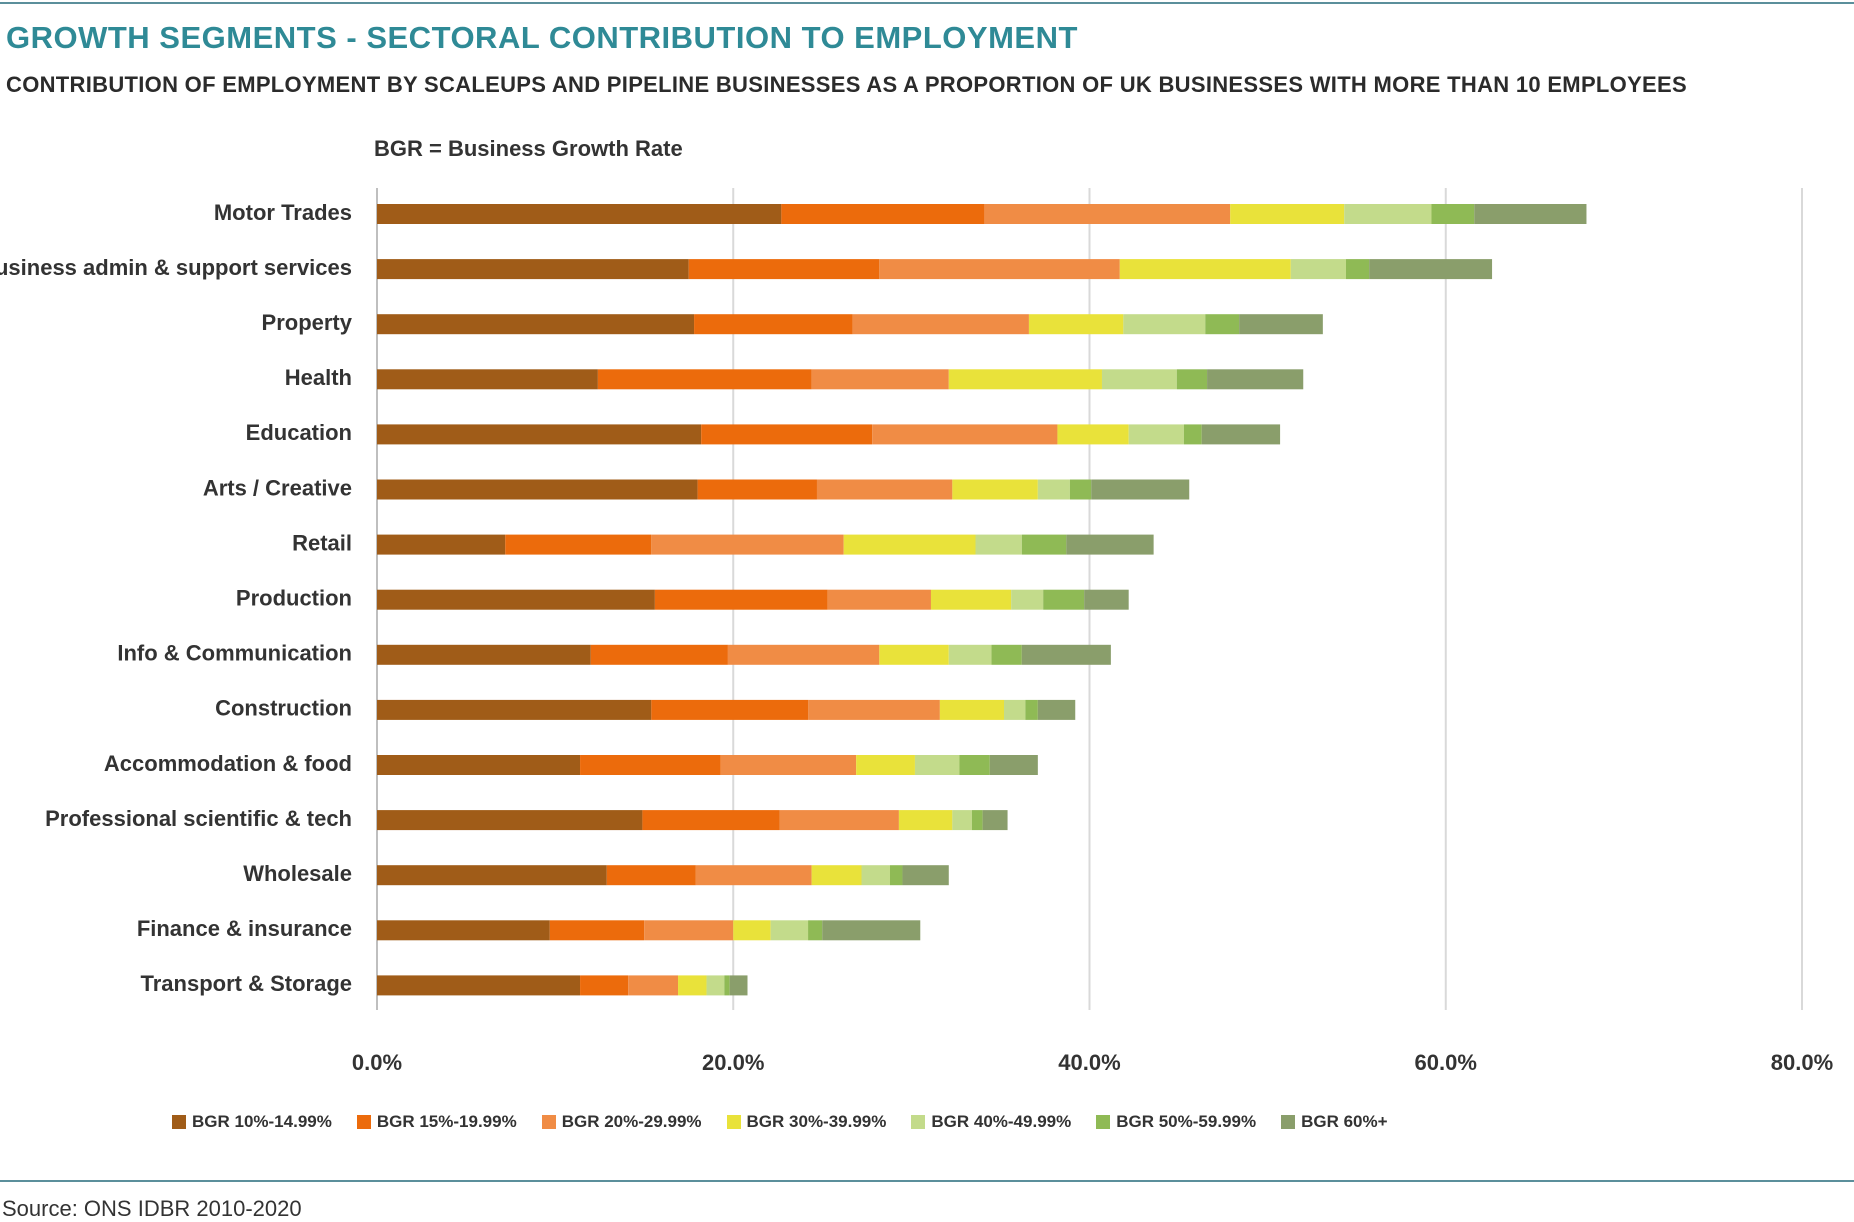 This screenshot has height=1222, width=1854. I want to click on category-label: Professional scientific & tech, so click(198, 818).